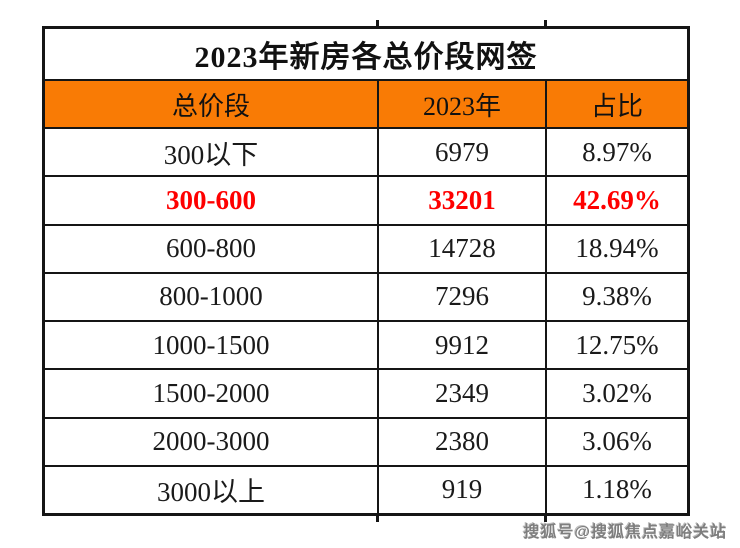  I want to click on table-cell-count: 2349, so click(461, 392).